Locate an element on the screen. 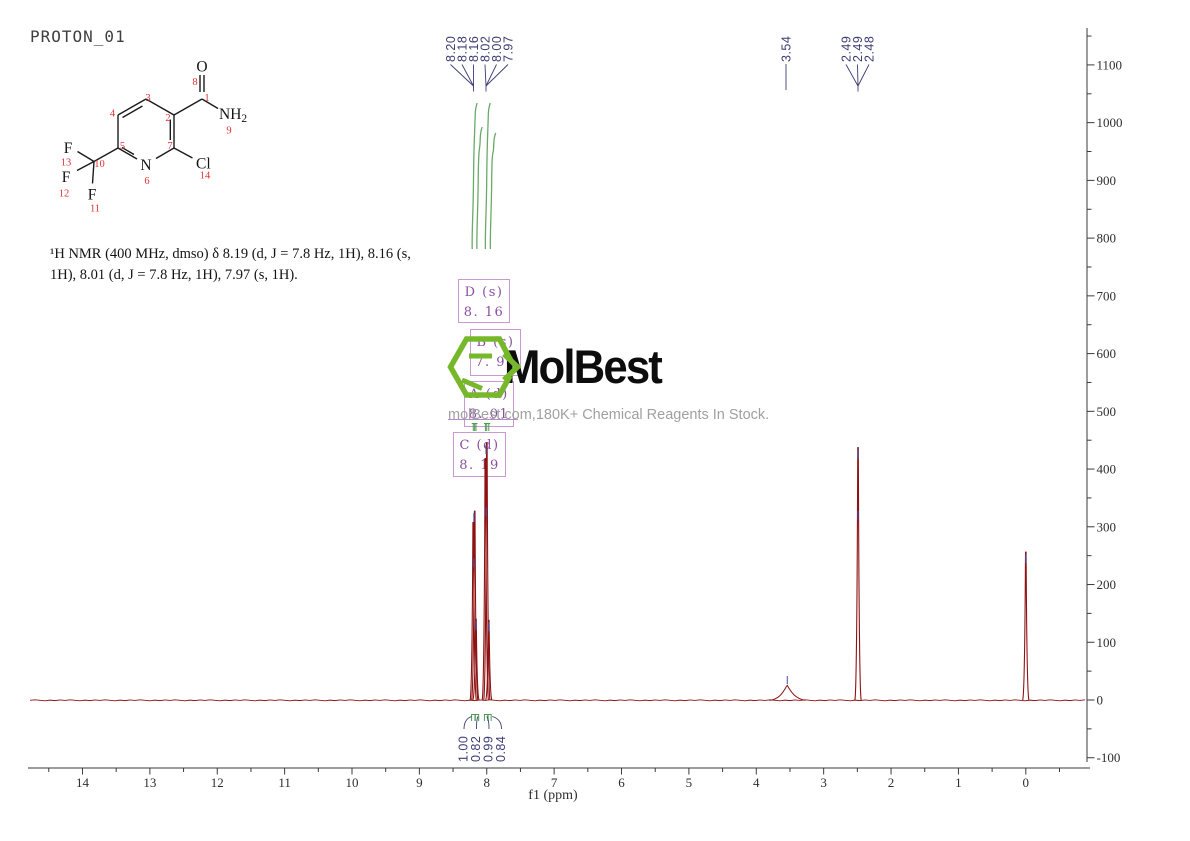 This screenshot has height=841, width=1190. x-axis-tick-label: 12 is located at coordinates (217, 782).